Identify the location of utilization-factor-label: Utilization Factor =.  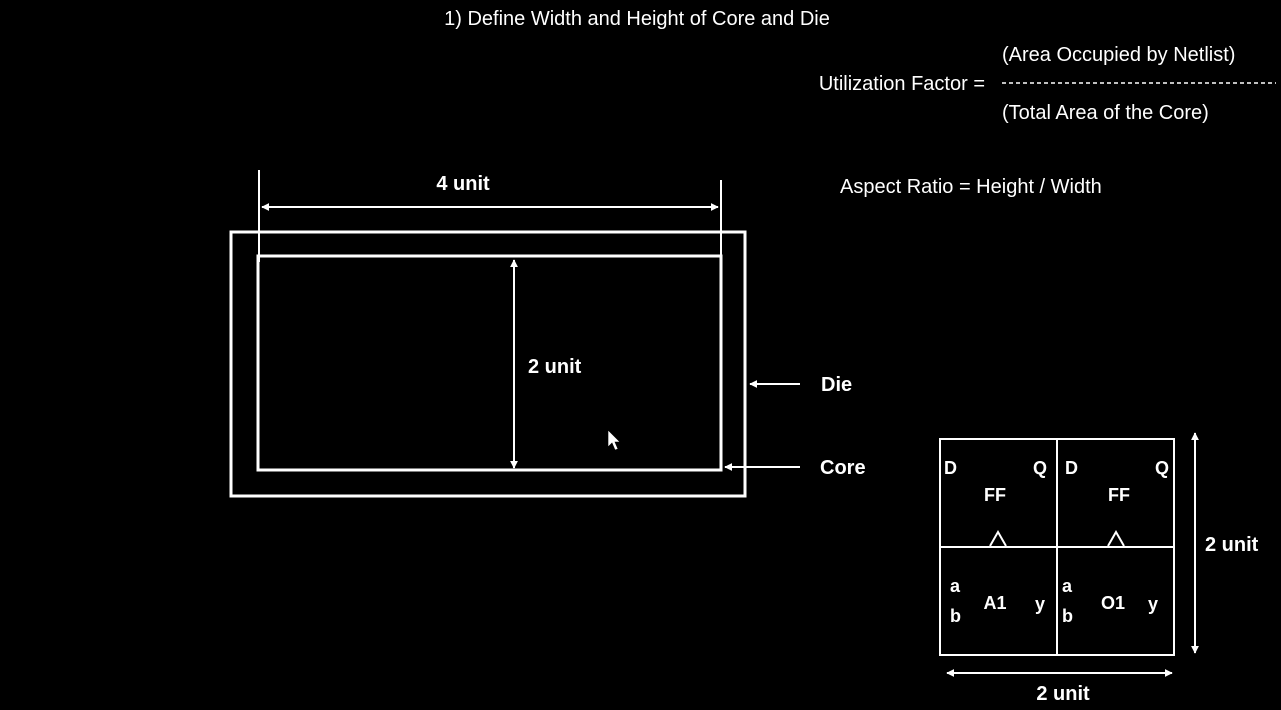
(902, 84).